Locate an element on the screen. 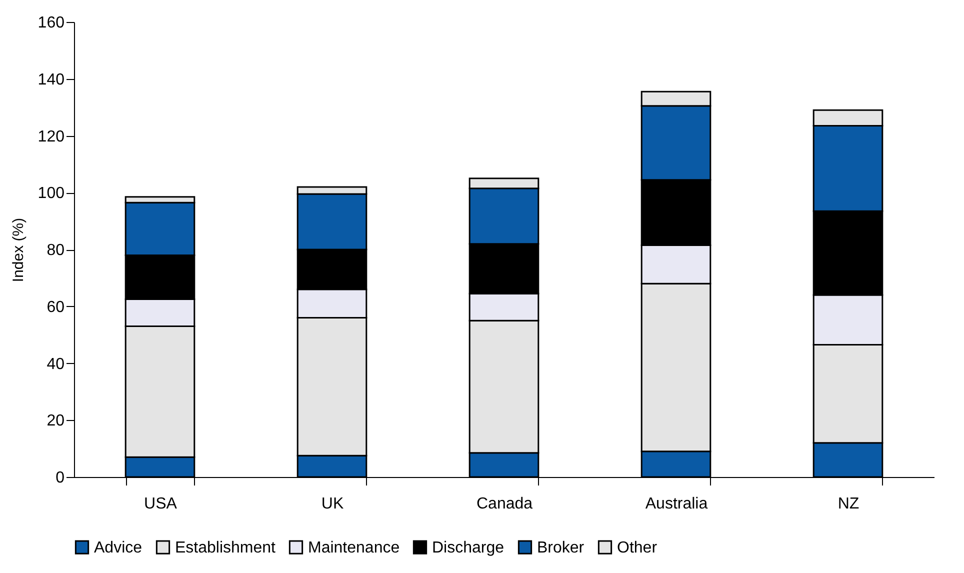 This screenshot has width=964, height=573. y-tick-label: 0 is located at coordinates (60, 478).